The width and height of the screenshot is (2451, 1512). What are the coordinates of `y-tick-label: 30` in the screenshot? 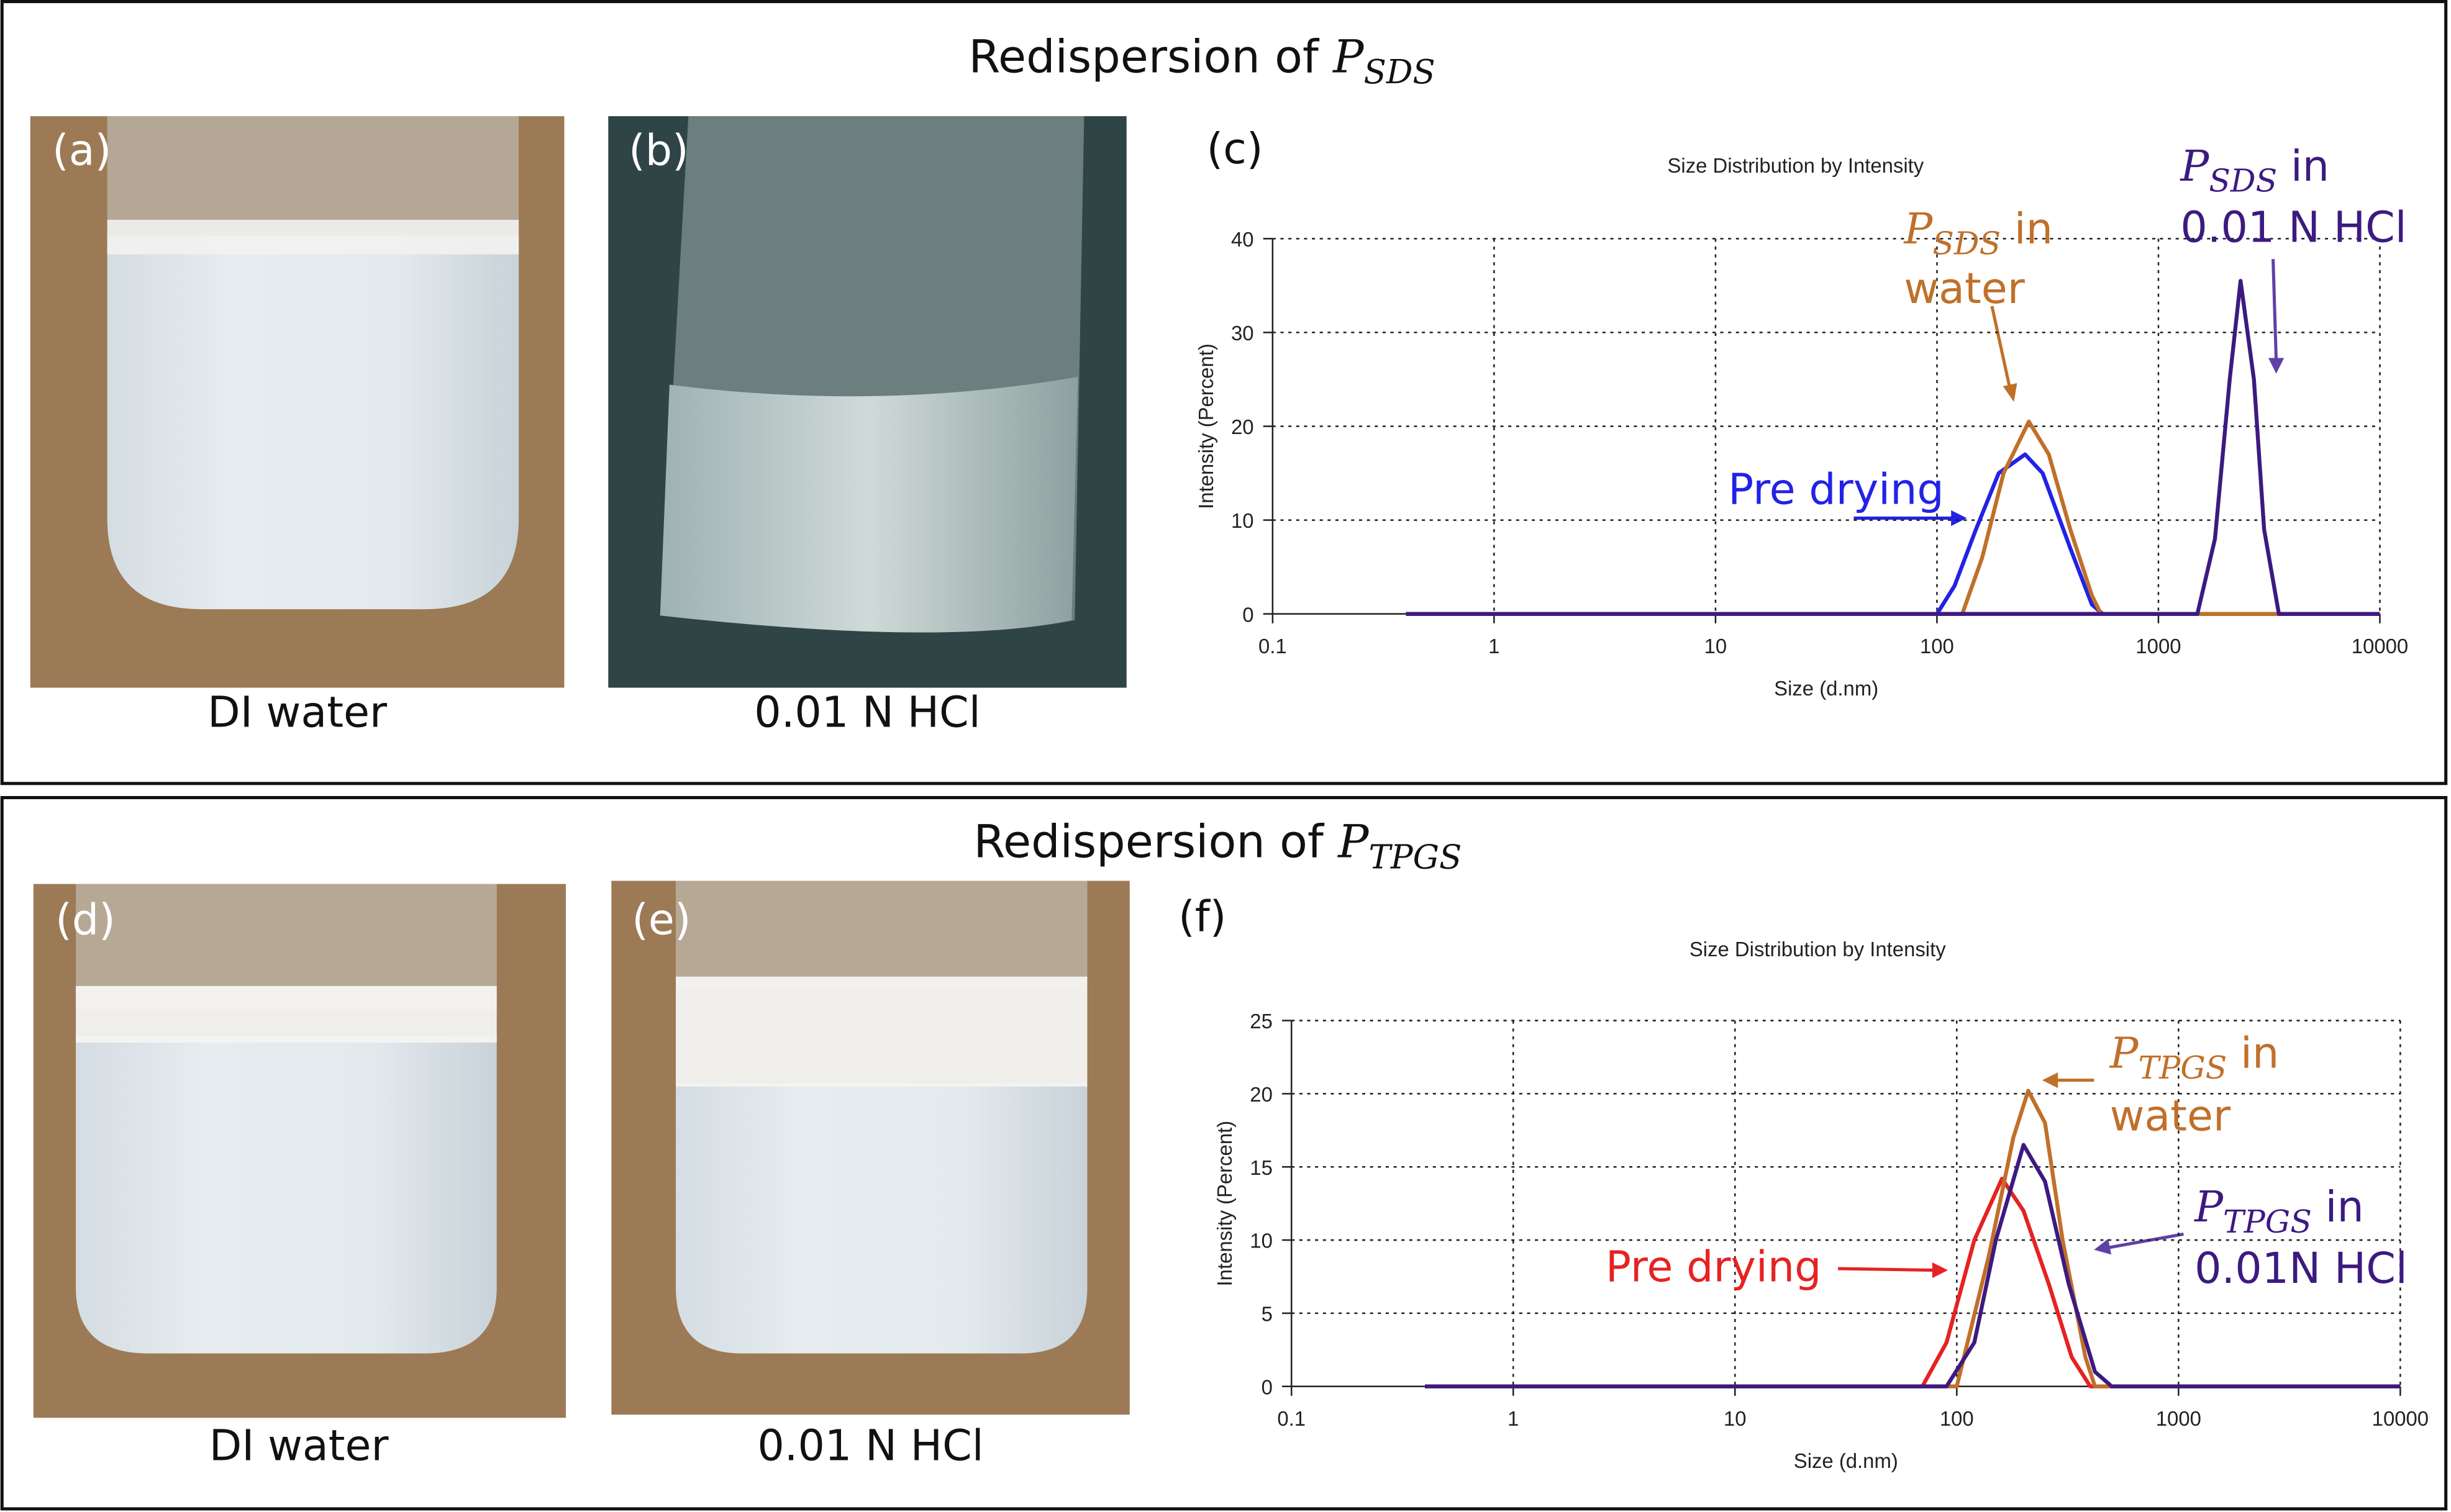 It's located at (1242, 333).